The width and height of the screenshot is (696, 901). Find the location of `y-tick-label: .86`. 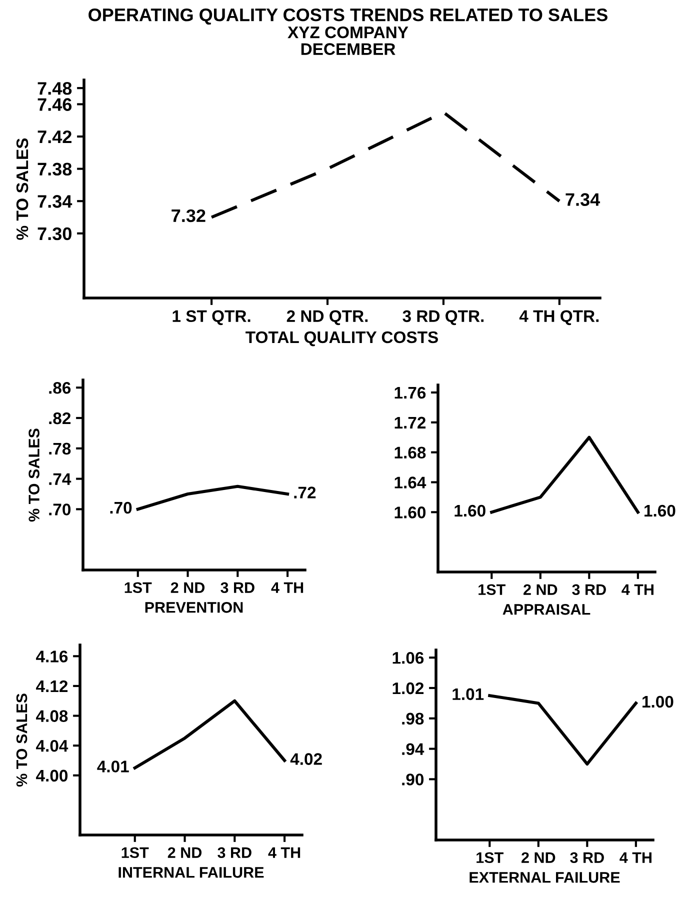

y-tick-label: .86 is located at coordinates (60, 388).